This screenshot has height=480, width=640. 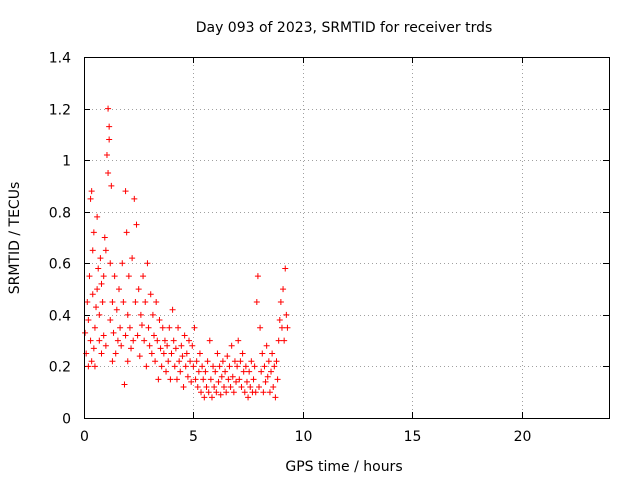 I want to click on y-tick-label: 1, so click(x=66, y=162).